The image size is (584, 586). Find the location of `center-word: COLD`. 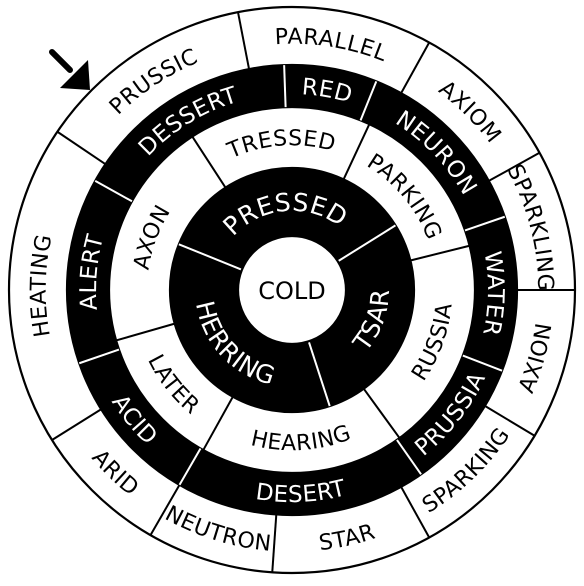

center-word: COLD is located at coordinates (292, 291).